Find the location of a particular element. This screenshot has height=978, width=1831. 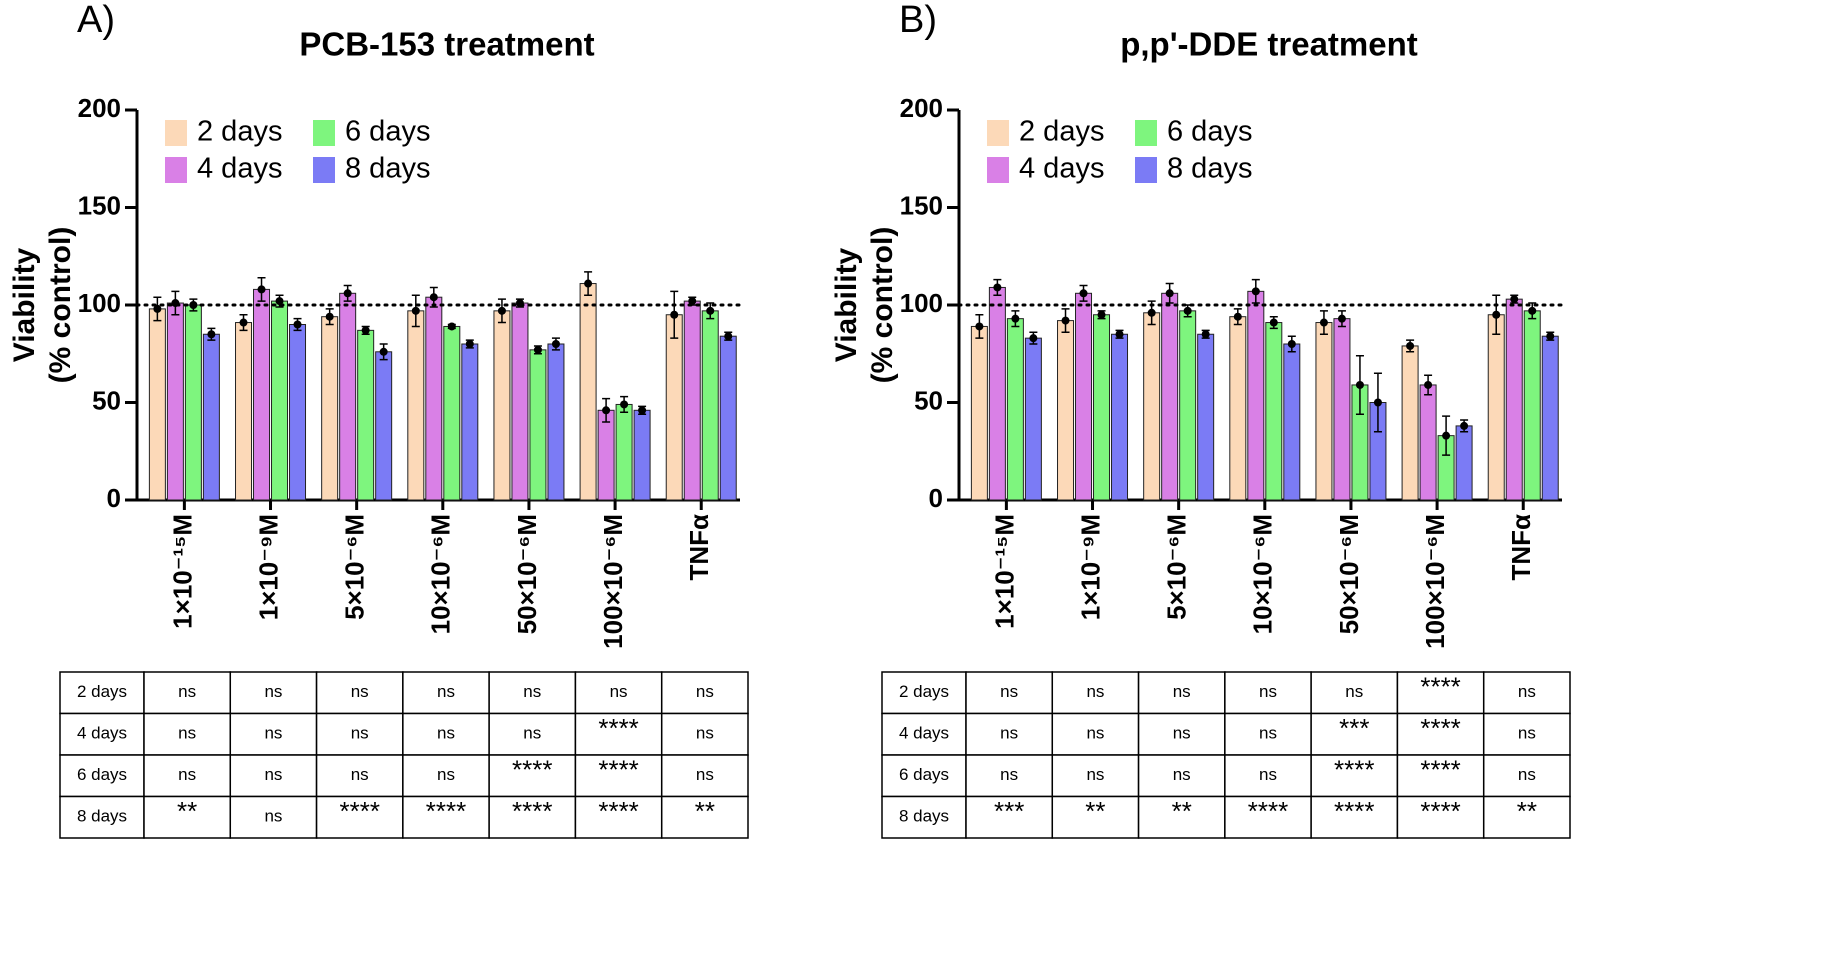

table-value: *** is located at coordinates (1009, 811).